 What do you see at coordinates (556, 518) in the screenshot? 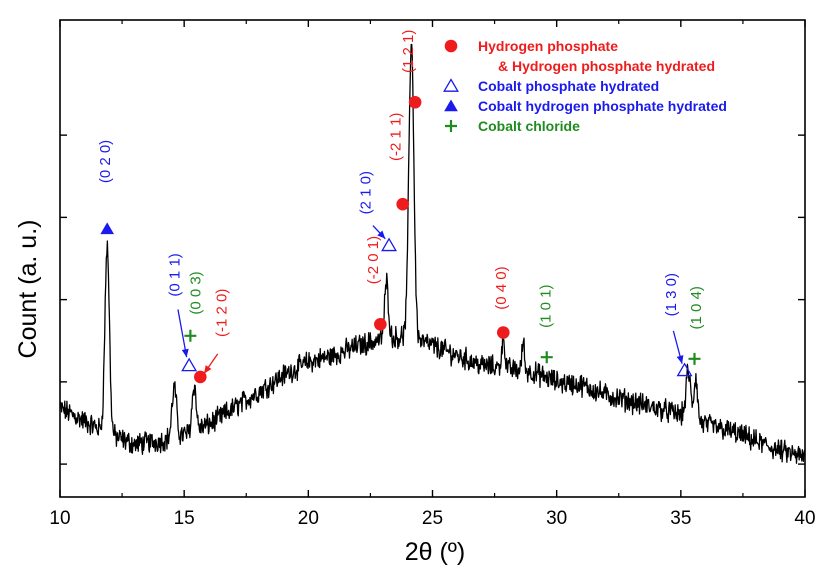
I see `x-tick-label: 30` at bounding box center [556, 518].